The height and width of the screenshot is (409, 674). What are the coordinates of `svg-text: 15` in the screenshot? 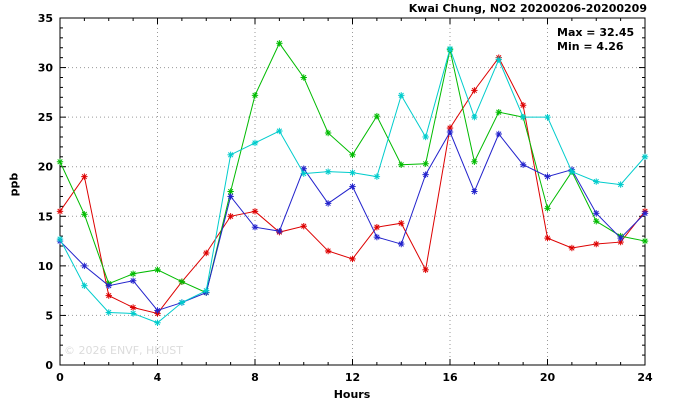 It's located at (45, 216).